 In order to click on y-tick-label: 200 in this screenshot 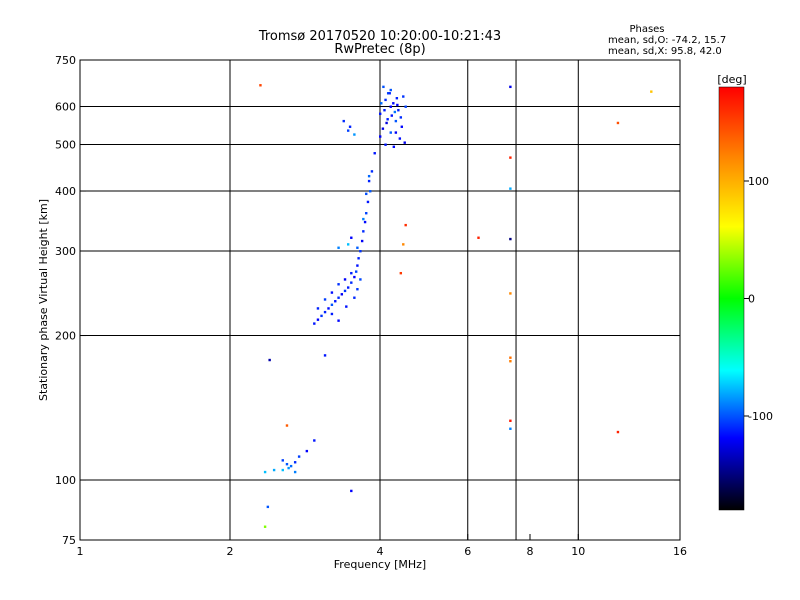, I will do `click(65, 336)`.